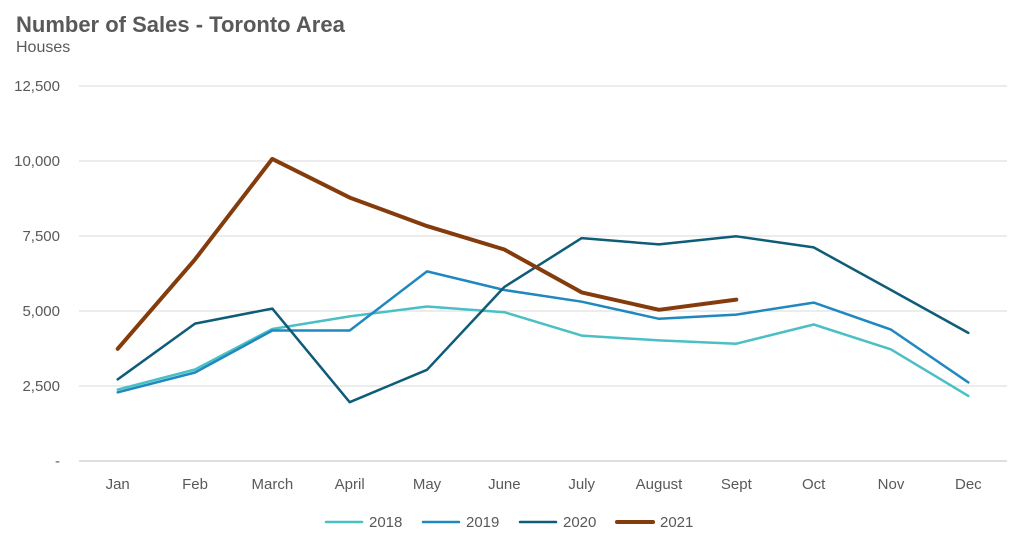 This screenshot has height=547, width=1022. I want to click on x-tick-label: March, so click(272, 484).